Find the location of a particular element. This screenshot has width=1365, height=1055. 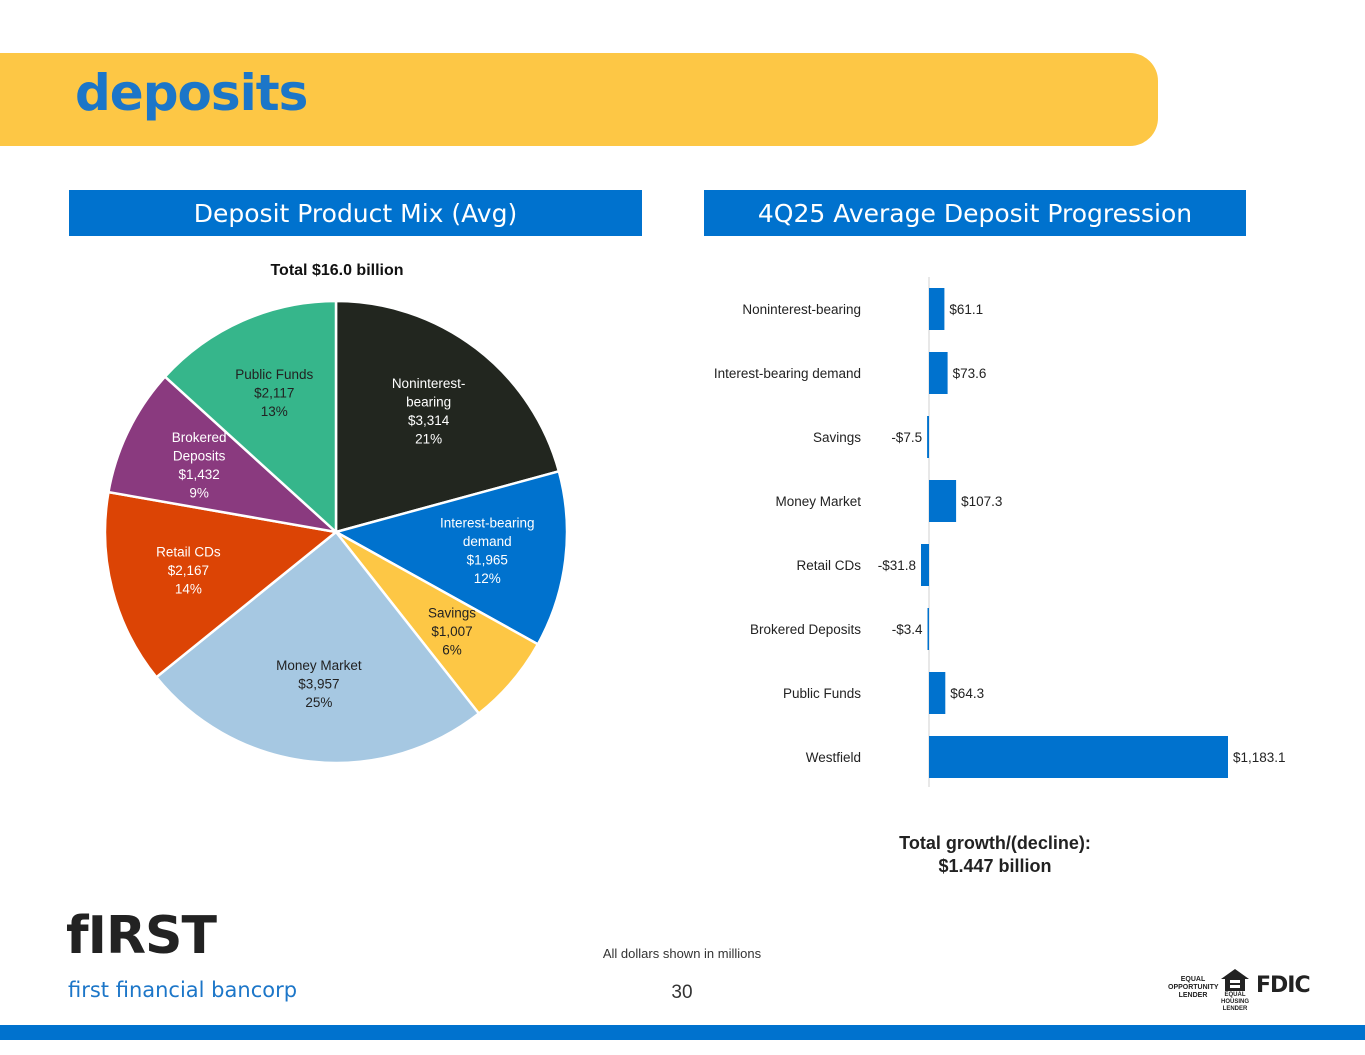

equal-housing-icon is located at coordinates (1235, 980).